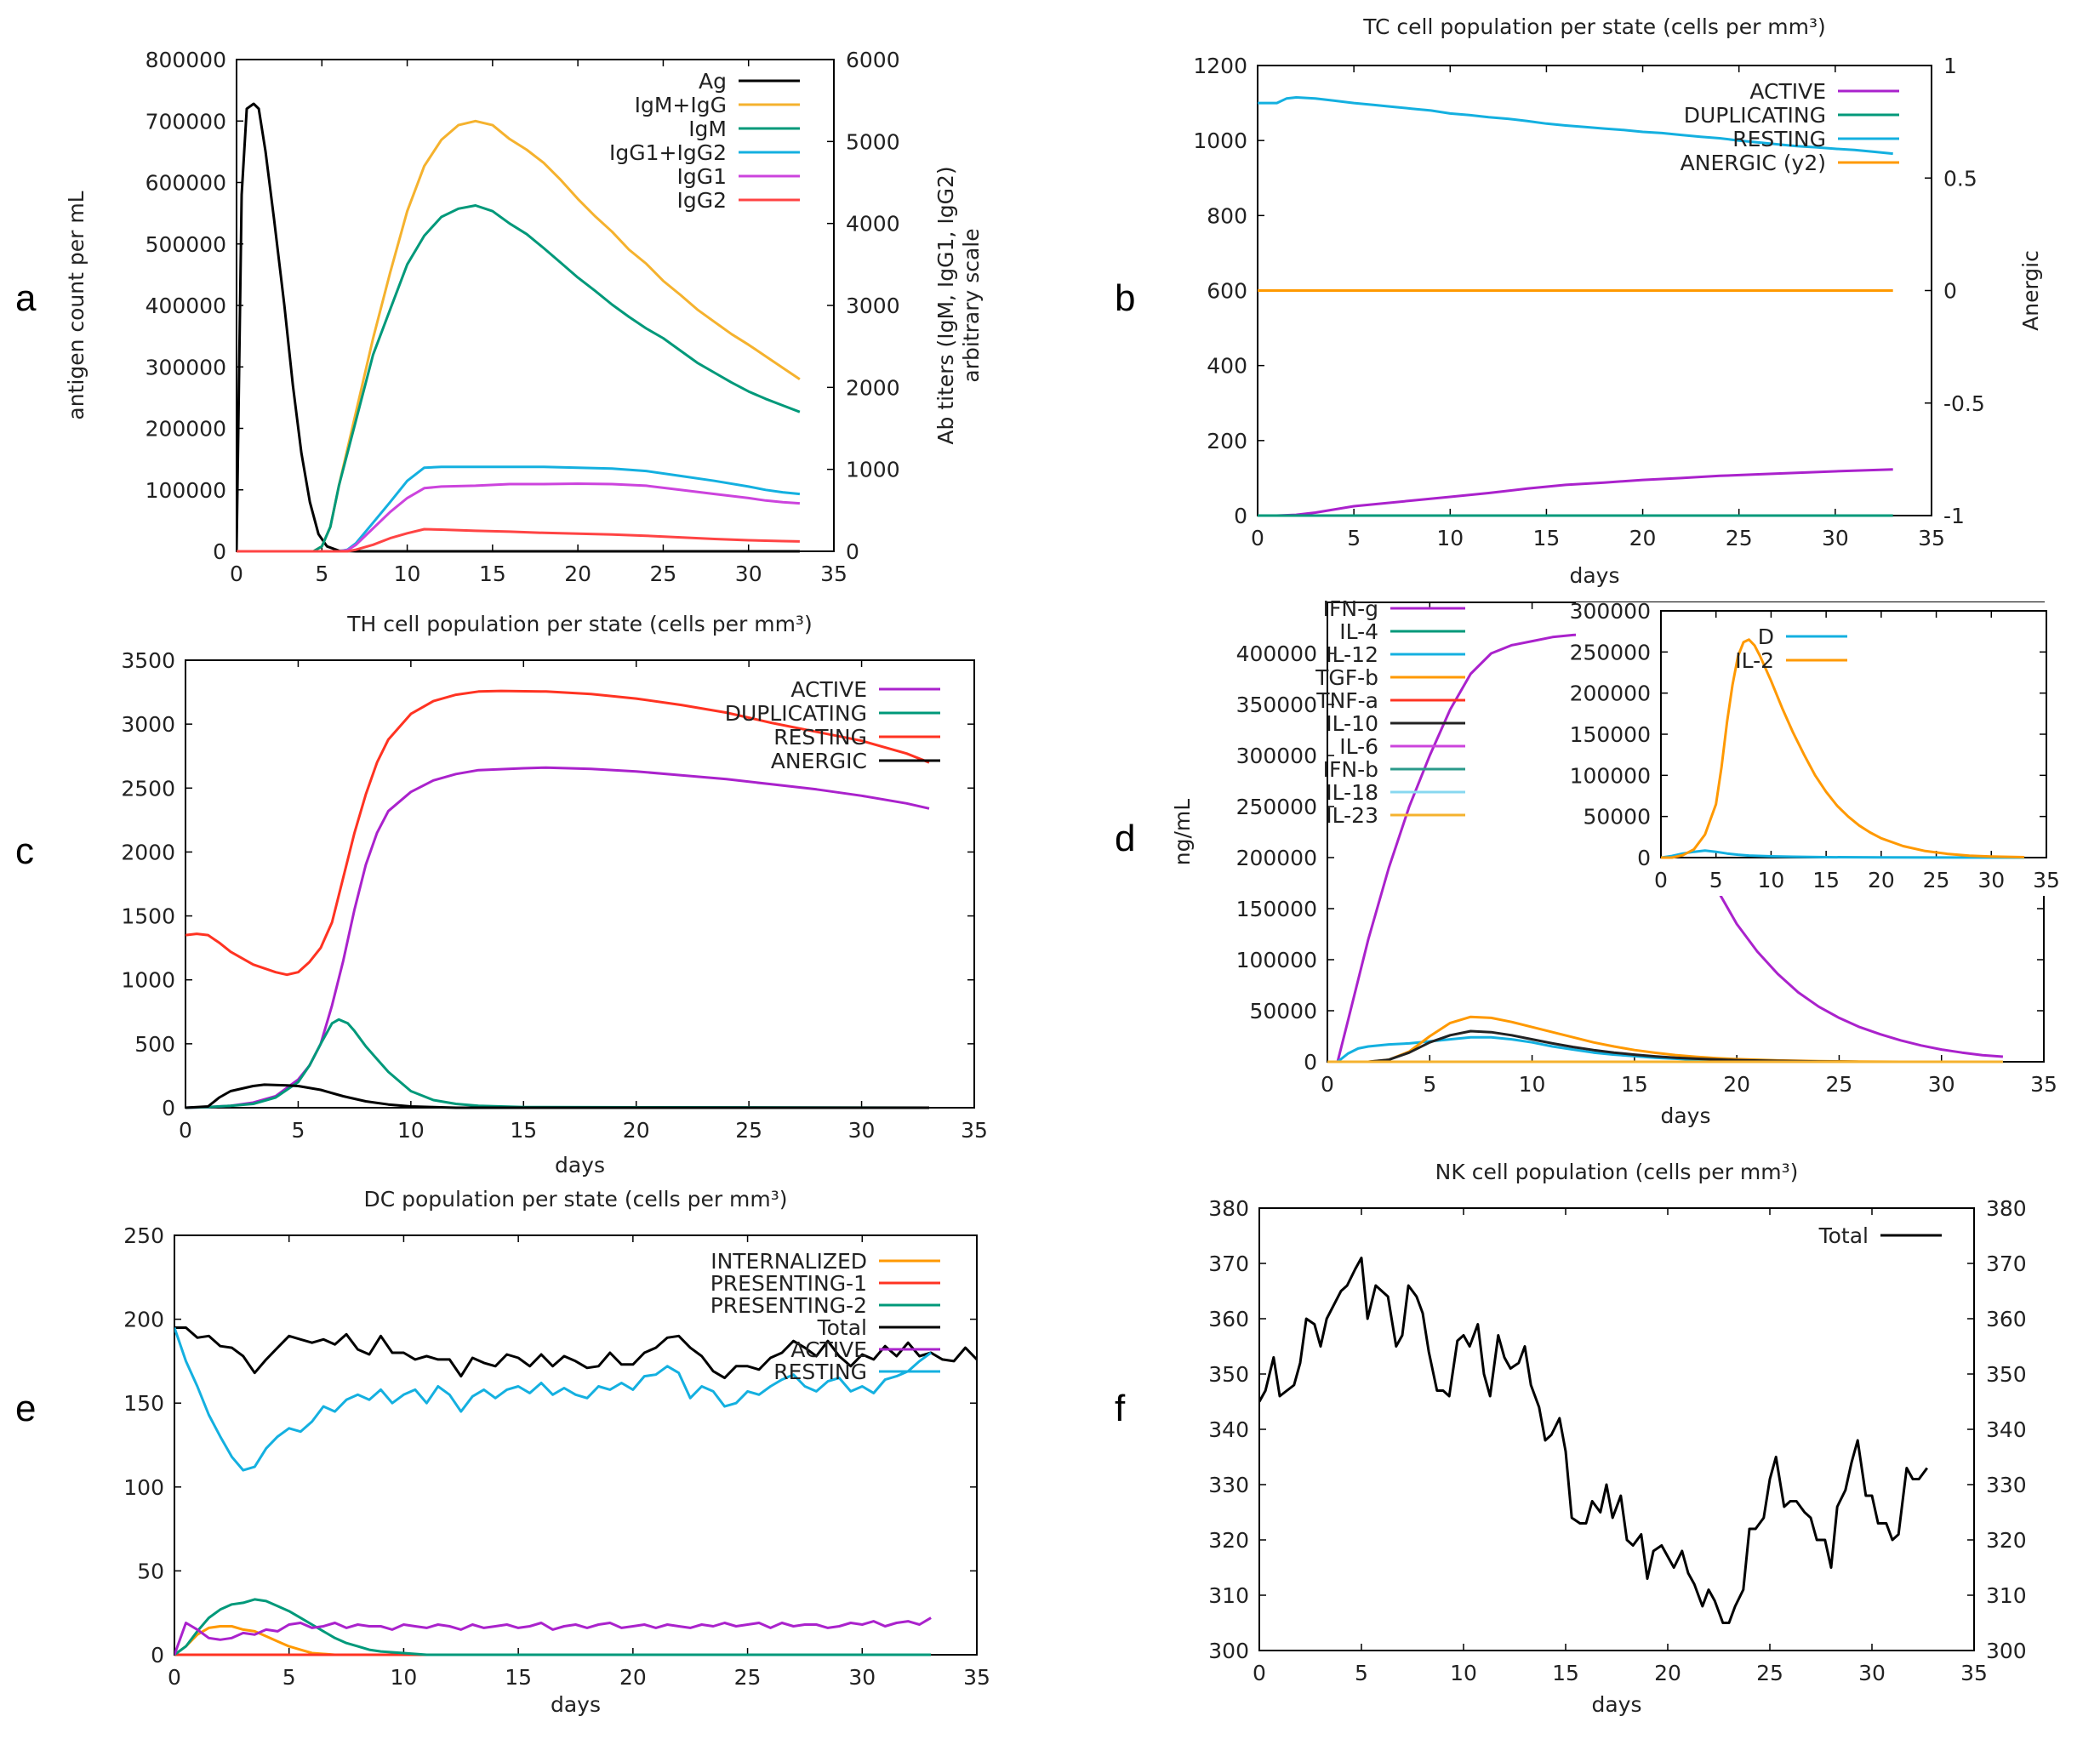 The height and width of the screenshot is (1739, 2100). Describe the element at coordinates (701, 200) in the screenshot. I see `chart-a-legend-label-igg2: IgG2` at that location.